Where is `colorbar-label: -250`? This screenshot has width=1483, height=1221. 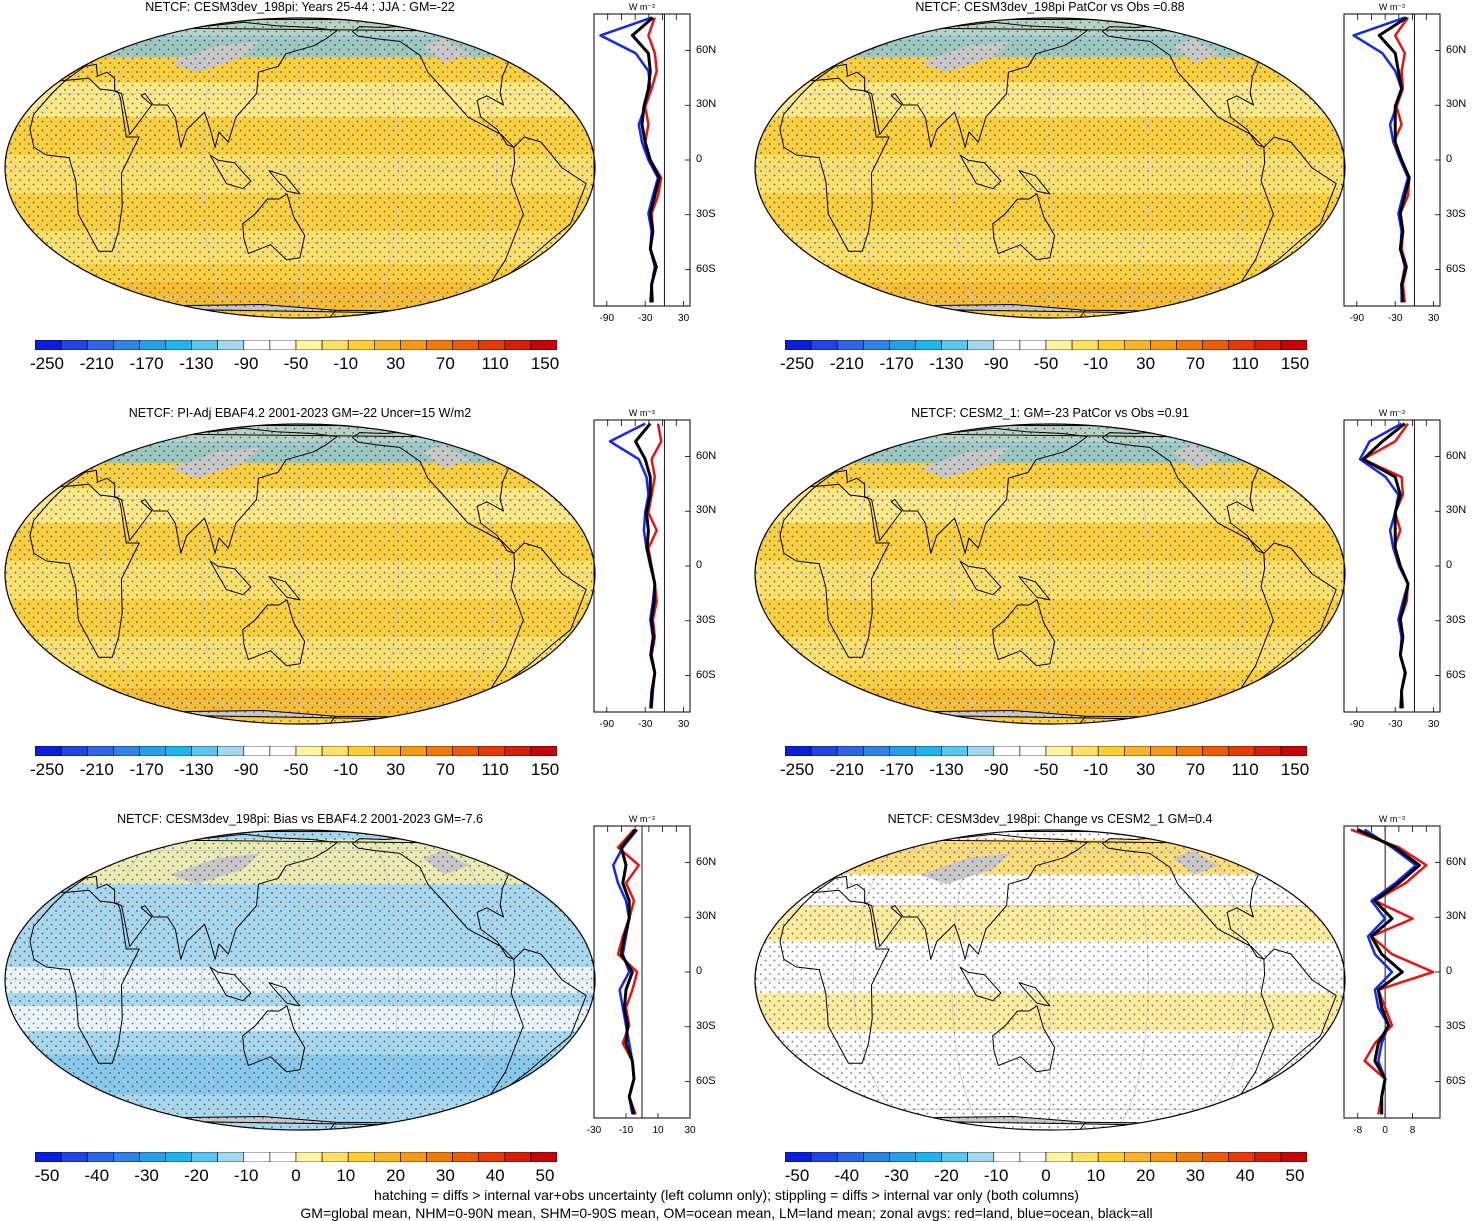 colorbar-label: -250 is located at coordinates (47, 769).